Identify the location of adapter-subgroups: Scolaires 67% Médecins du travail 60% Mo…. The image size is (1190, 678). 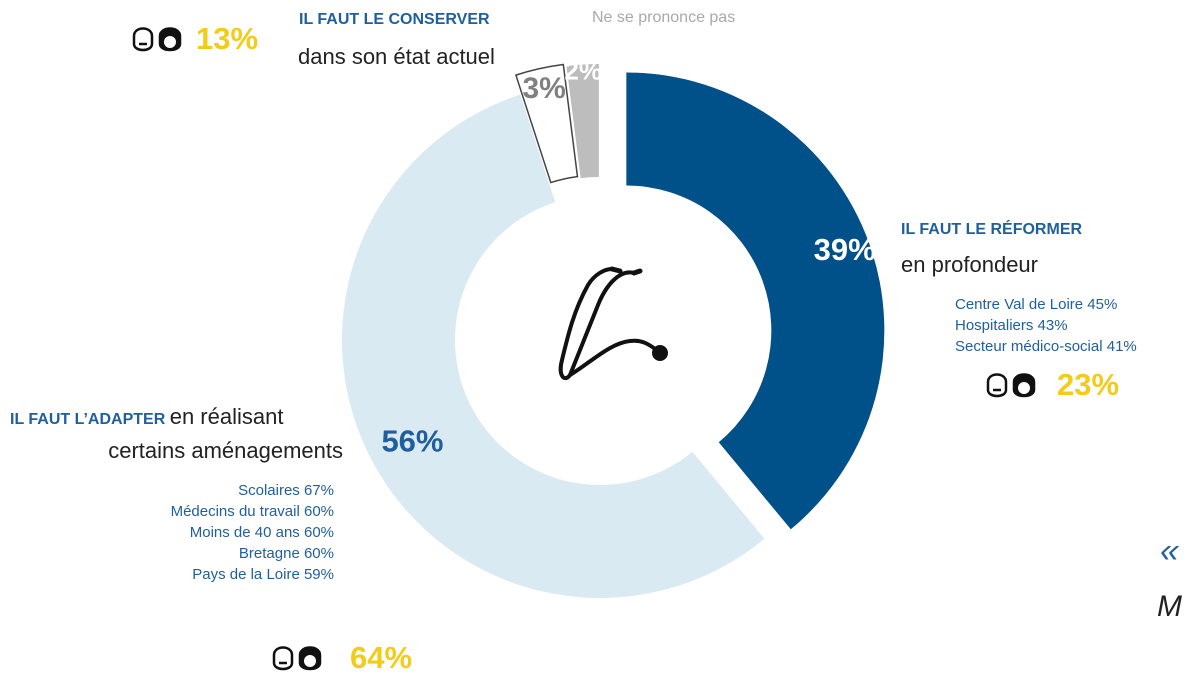
(252, 532).